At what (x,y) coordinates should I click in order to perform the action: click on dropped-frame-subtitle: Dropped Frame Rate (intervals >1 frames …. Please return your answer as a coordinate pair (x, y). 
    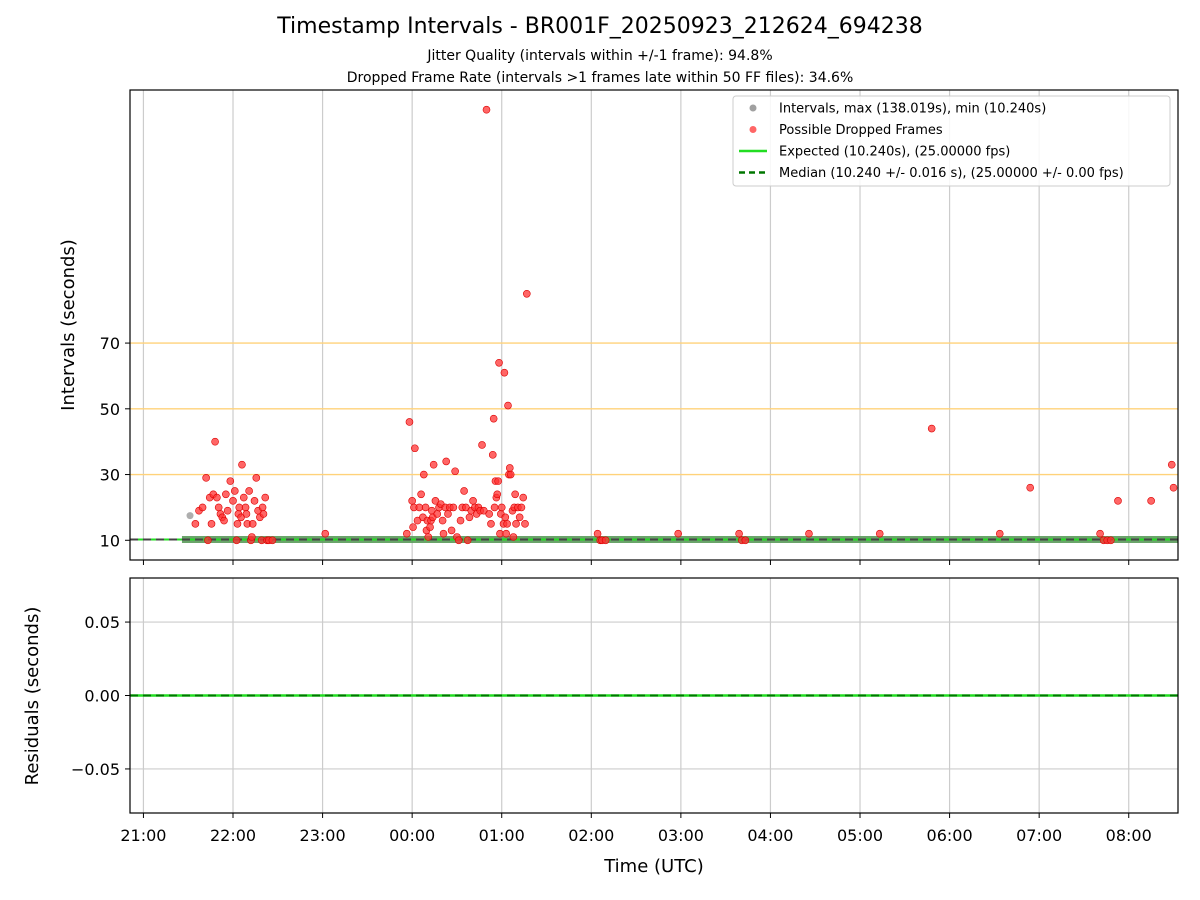
    Looking at the image, I should click on (600, 78).